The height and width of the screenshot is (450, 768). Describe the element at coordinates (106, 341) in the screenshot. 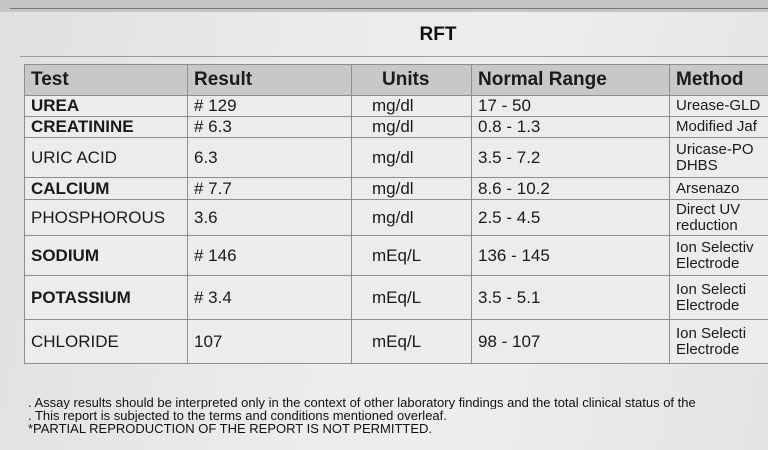

I see `test-name: CHLORIDE` at that location.